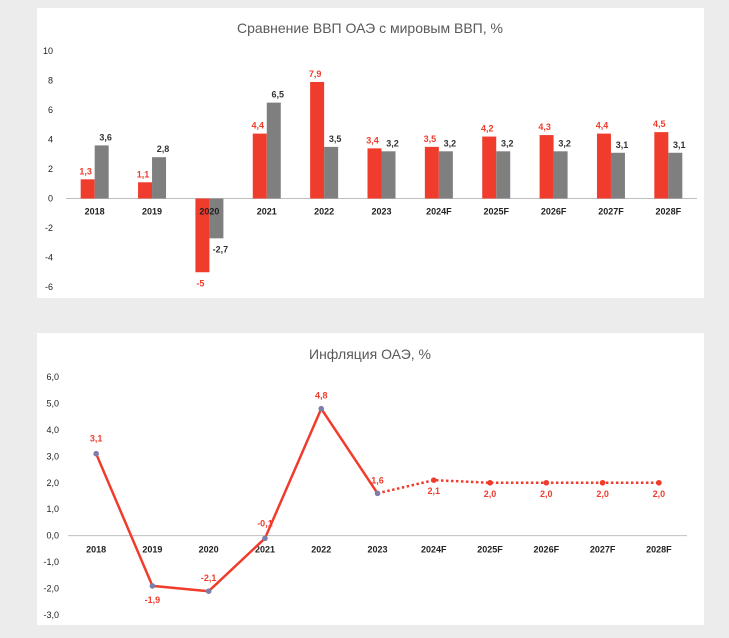 This screenshot has height=638, width=729. Describe the element at coordinates (335, 139) in the screenshot. I see `gdp-data-label: 3,5` at that location.